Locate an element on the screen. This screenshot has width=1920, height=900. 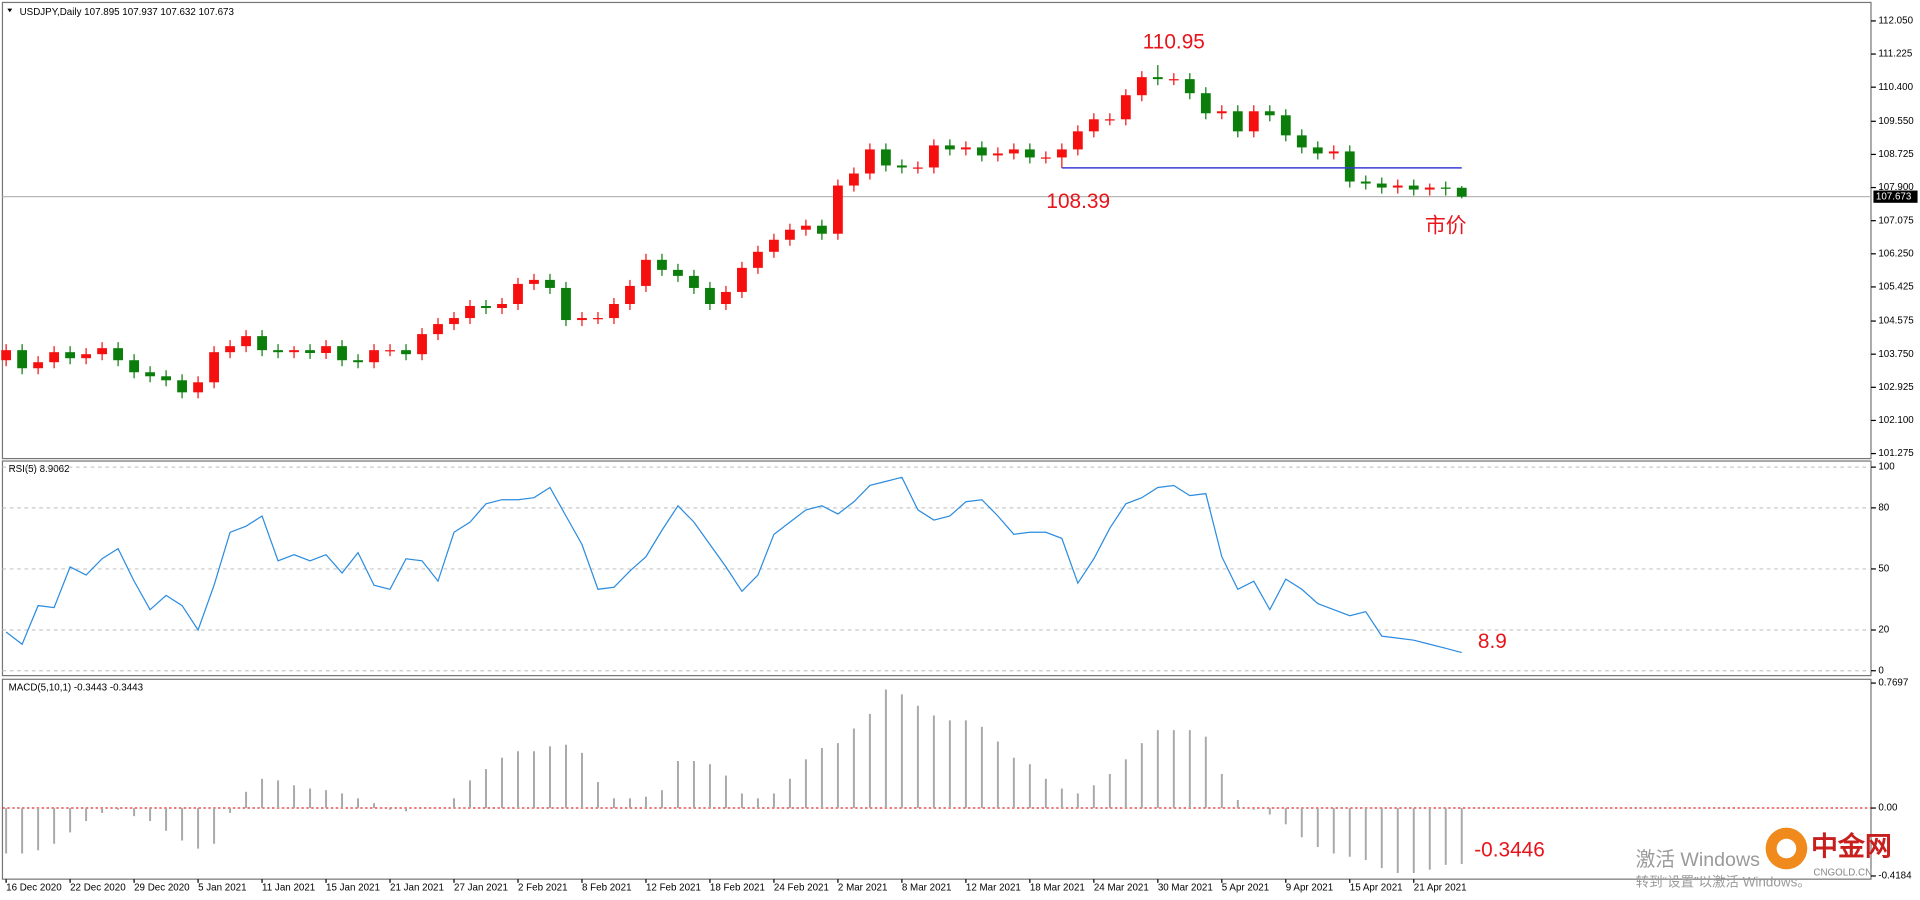
x-tick-label: 2 Feb 2021 is located at coordinates (543, 887).